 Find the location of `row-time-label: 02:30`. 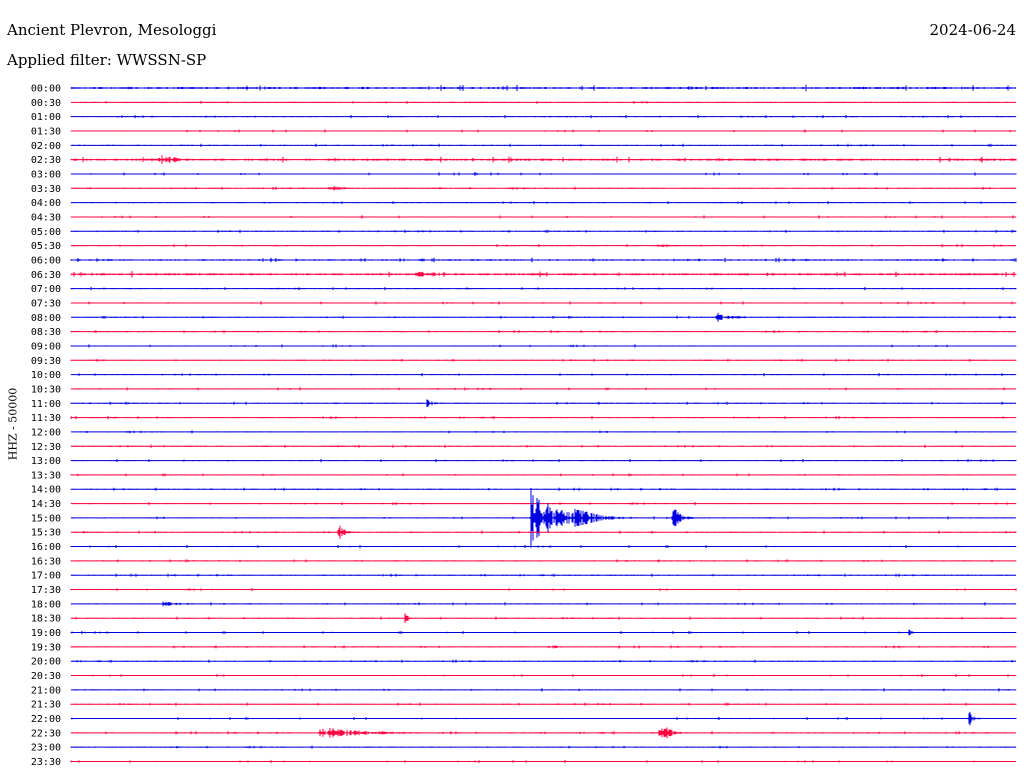

row-time-label: 02:30 is located at coordinates (46, 160).